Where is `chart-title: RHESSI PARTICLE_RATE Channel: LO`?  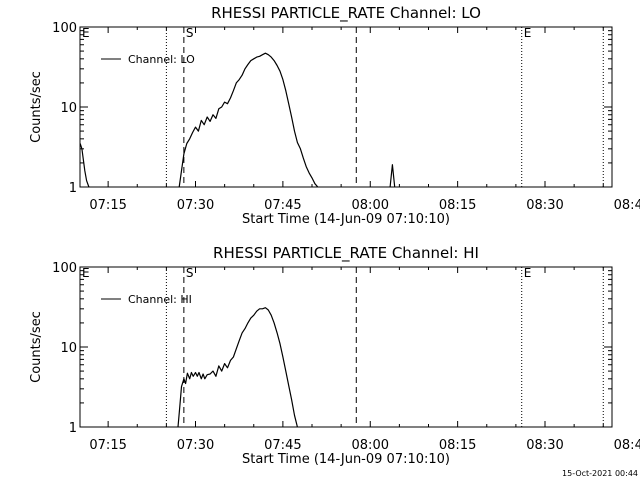 chart-title: RHESSI PARTICLE_RATE Channel: LO is located at coordinates (346, 13).